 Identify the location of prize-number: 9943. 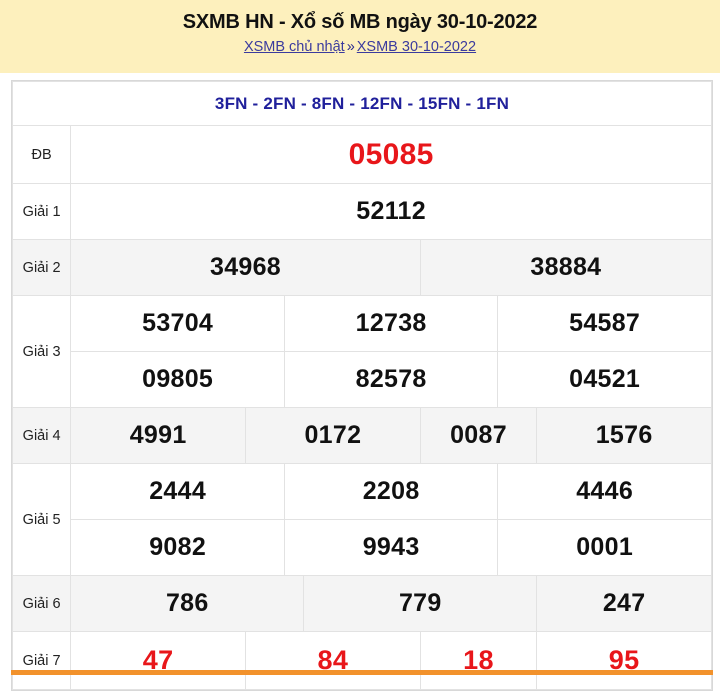
(391, 547).